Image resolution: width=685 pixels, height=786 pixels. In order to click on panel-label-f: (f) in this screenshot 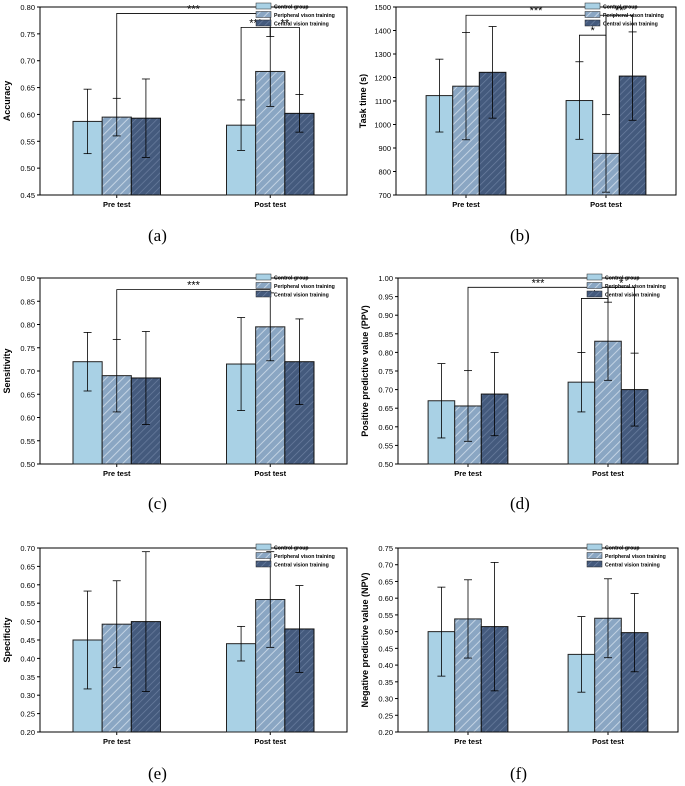, I will do `click(518, 773)`.